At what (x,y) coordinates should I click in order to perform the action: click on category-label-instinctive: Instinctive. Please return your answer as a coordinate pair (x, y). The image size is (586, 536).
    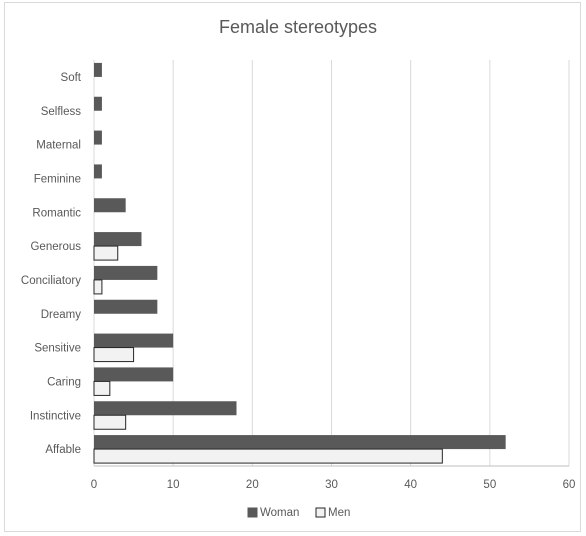
    Looking at the image, I should click on (55, 416).